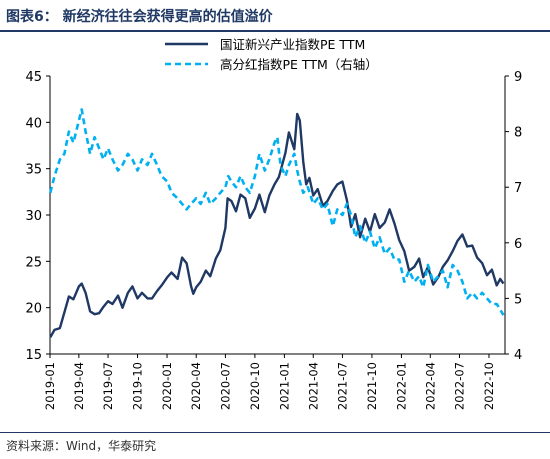 The height and width of the screenshot is (459, 550). Describe the element at coordinates (292, 44) in the screenshot. I see `legend-label-1: 国证新兴产业指数PE TTM` at that location.